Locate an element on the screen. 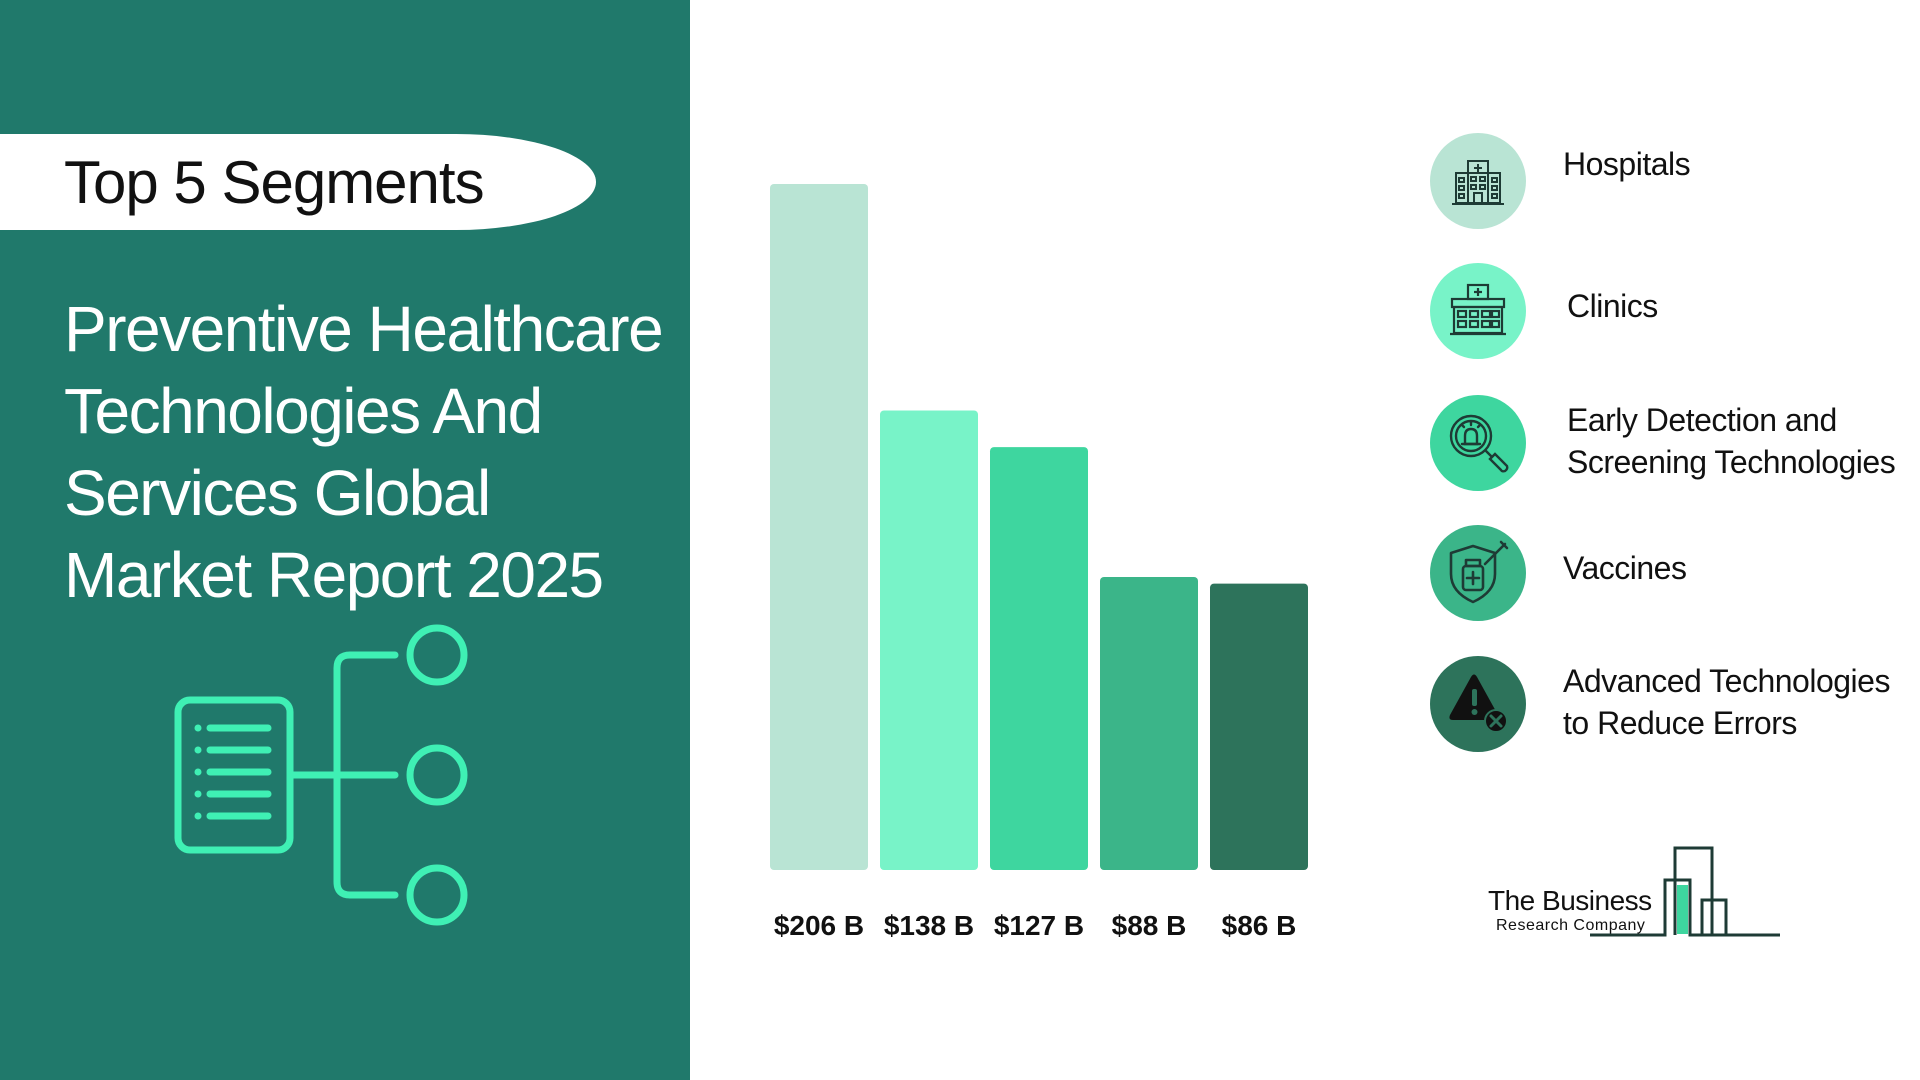 This screenshot has width=1920, height=1080. segments-pill: Top 5 Segments is located at coordinates (298, 182).